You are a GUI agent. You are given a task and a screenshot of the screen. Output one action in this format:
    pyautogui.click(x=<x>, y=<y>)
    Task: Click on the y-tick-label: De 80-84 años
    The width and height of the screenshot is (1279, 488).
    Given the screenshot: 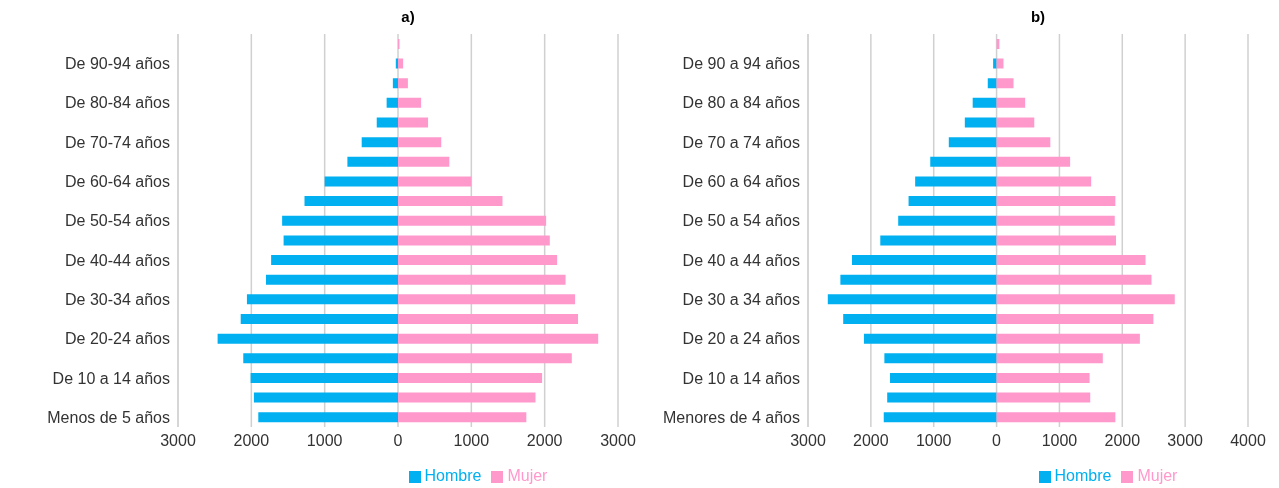 What is the action you would take?
    pyautogui.click(x=117, y=103)
    